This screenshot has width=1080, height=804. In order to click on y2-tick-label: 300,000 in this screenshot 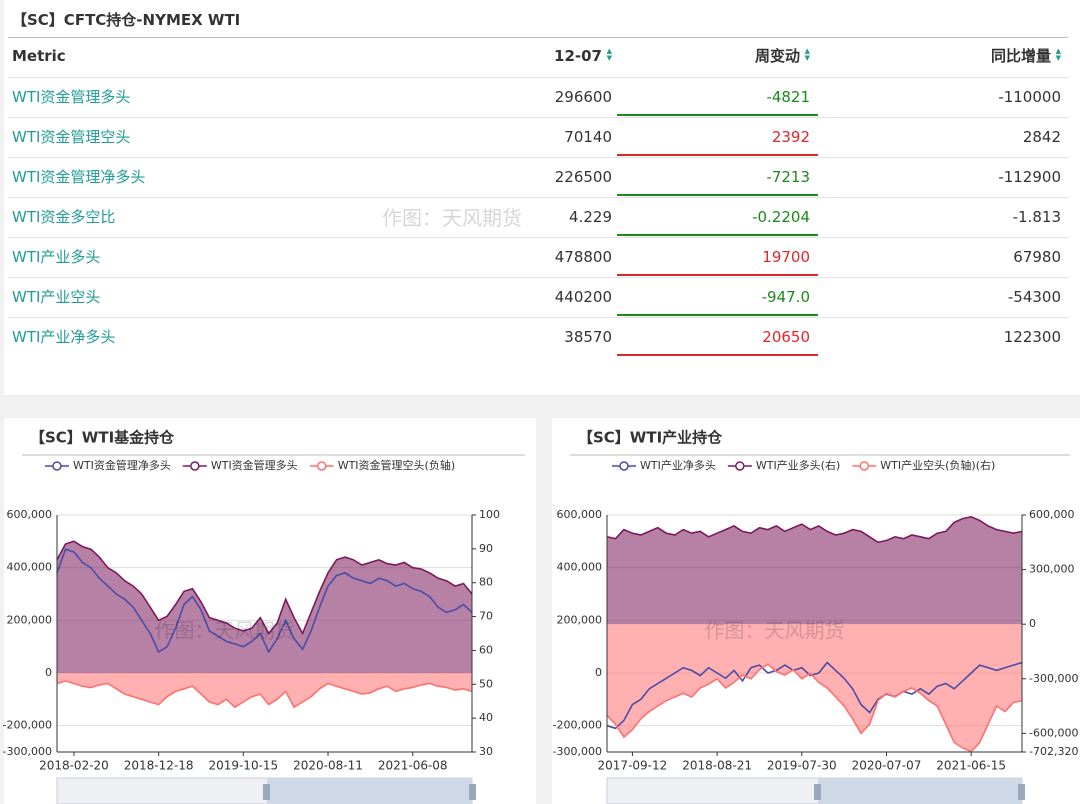, I will do `click(1052, 569)`.